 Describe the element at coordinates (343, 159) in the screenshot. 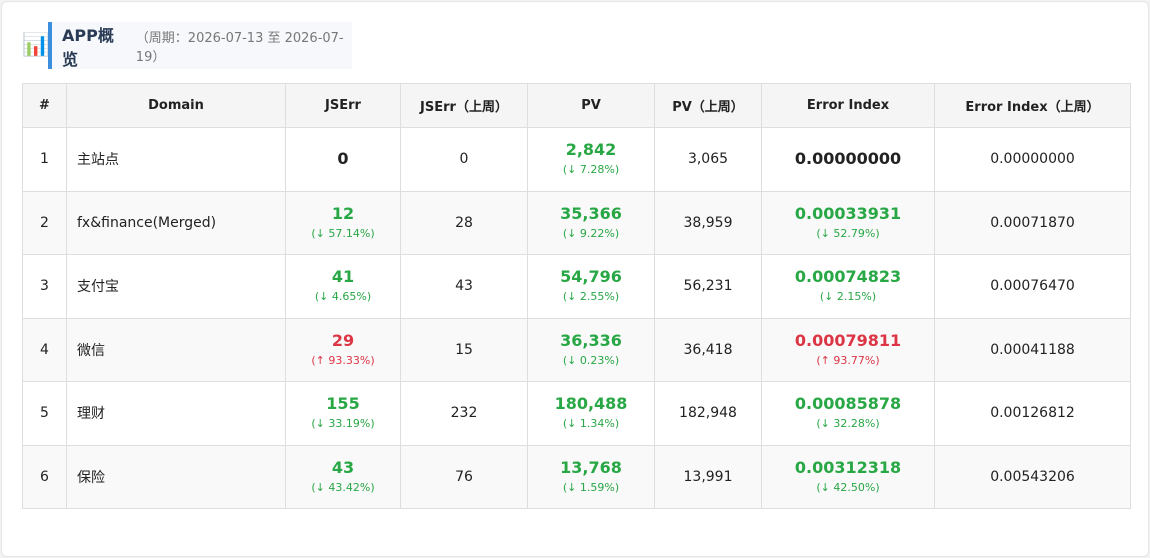

I see `jserr-value: 0` at that location.